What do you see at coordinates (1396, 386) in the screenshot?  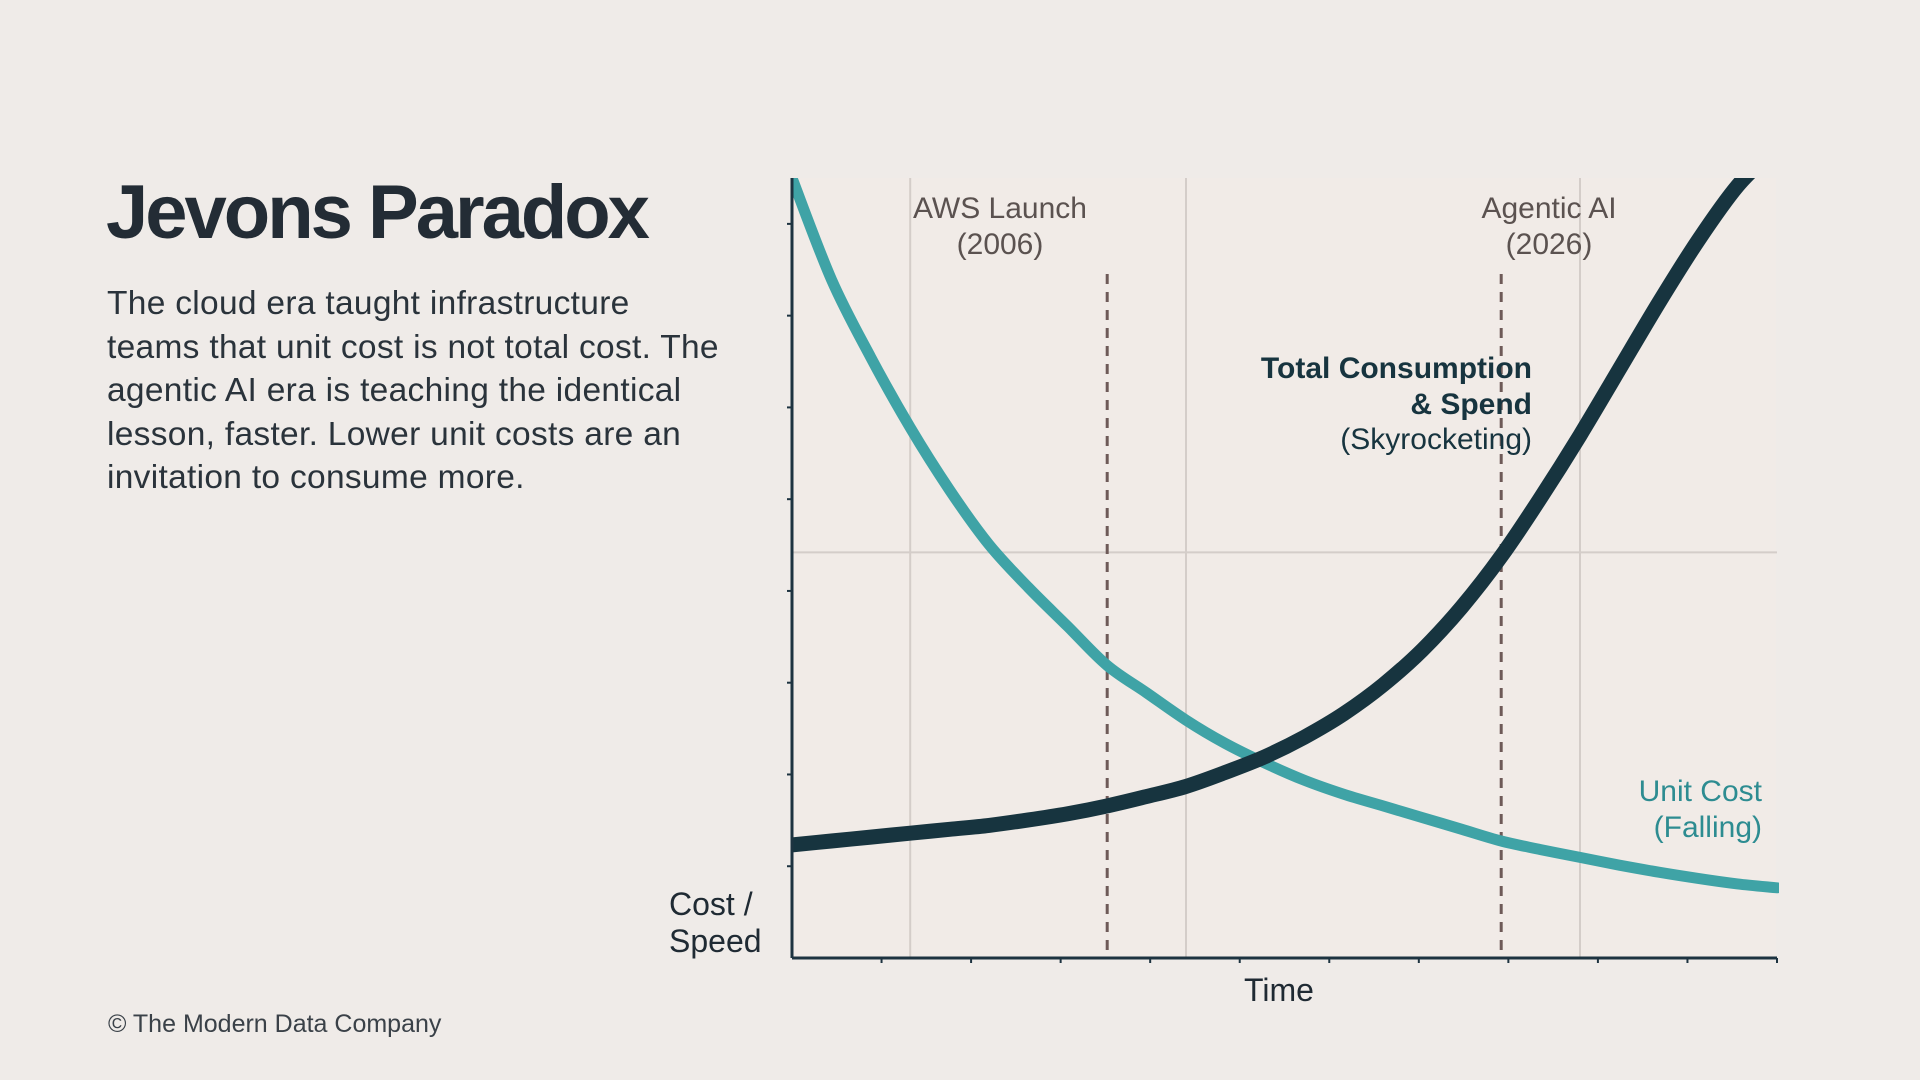 I see `series-label-total-consumption: Total Consumption & Spend` at bounding box center [1396, 386].